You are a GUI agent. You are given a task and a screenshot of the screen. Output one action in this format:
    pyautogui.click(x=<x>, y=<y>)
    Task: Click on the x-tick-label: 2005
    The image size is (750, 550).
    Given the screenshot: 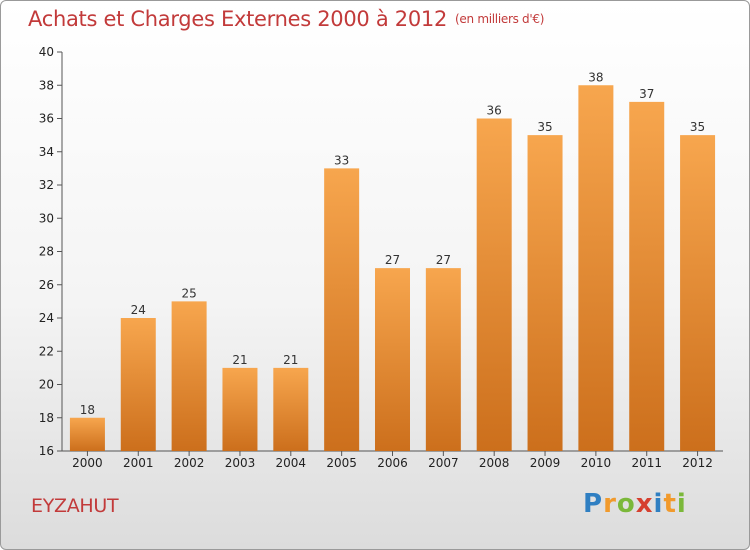 What is the action you would take?
    pyautogui.click(x=341, y=463)
    